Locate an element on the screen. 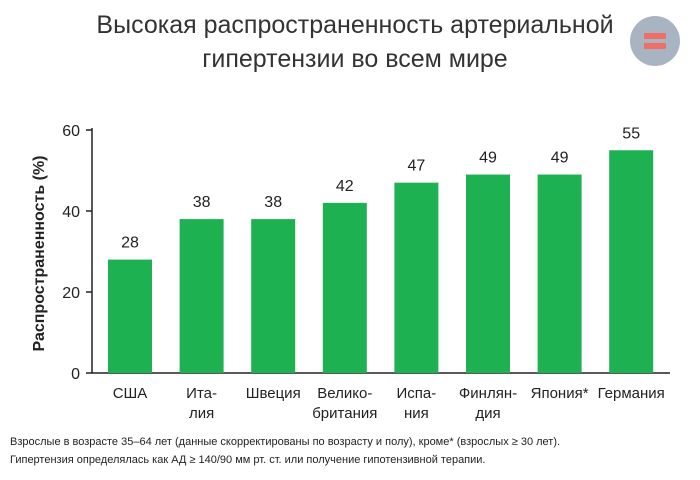  data-label-5: 47 is located at coordinates (417, 166).